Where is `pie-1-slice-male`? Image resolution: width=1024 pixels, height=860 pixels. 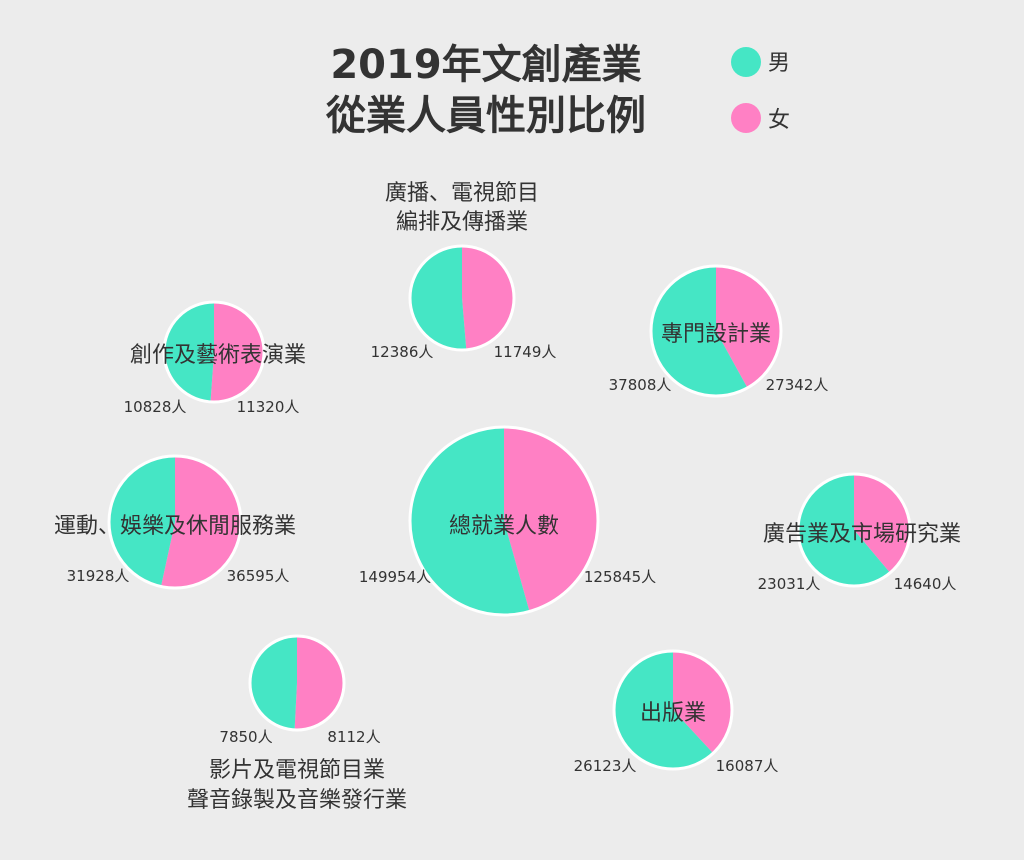
pie-1-slice-male is located at coordinates (438, 298).